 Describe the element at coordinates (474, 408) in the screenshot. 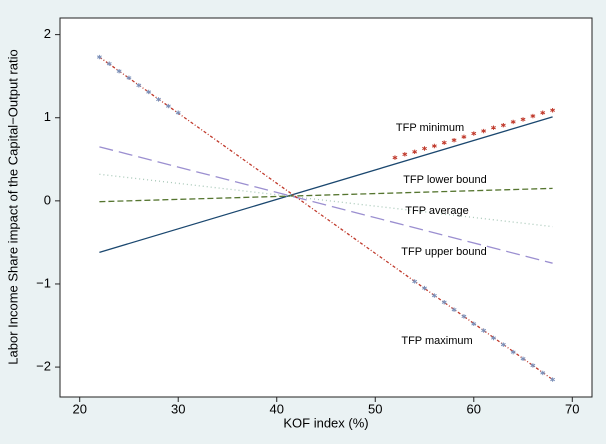

I see `x-tick-label: 60` at that location.